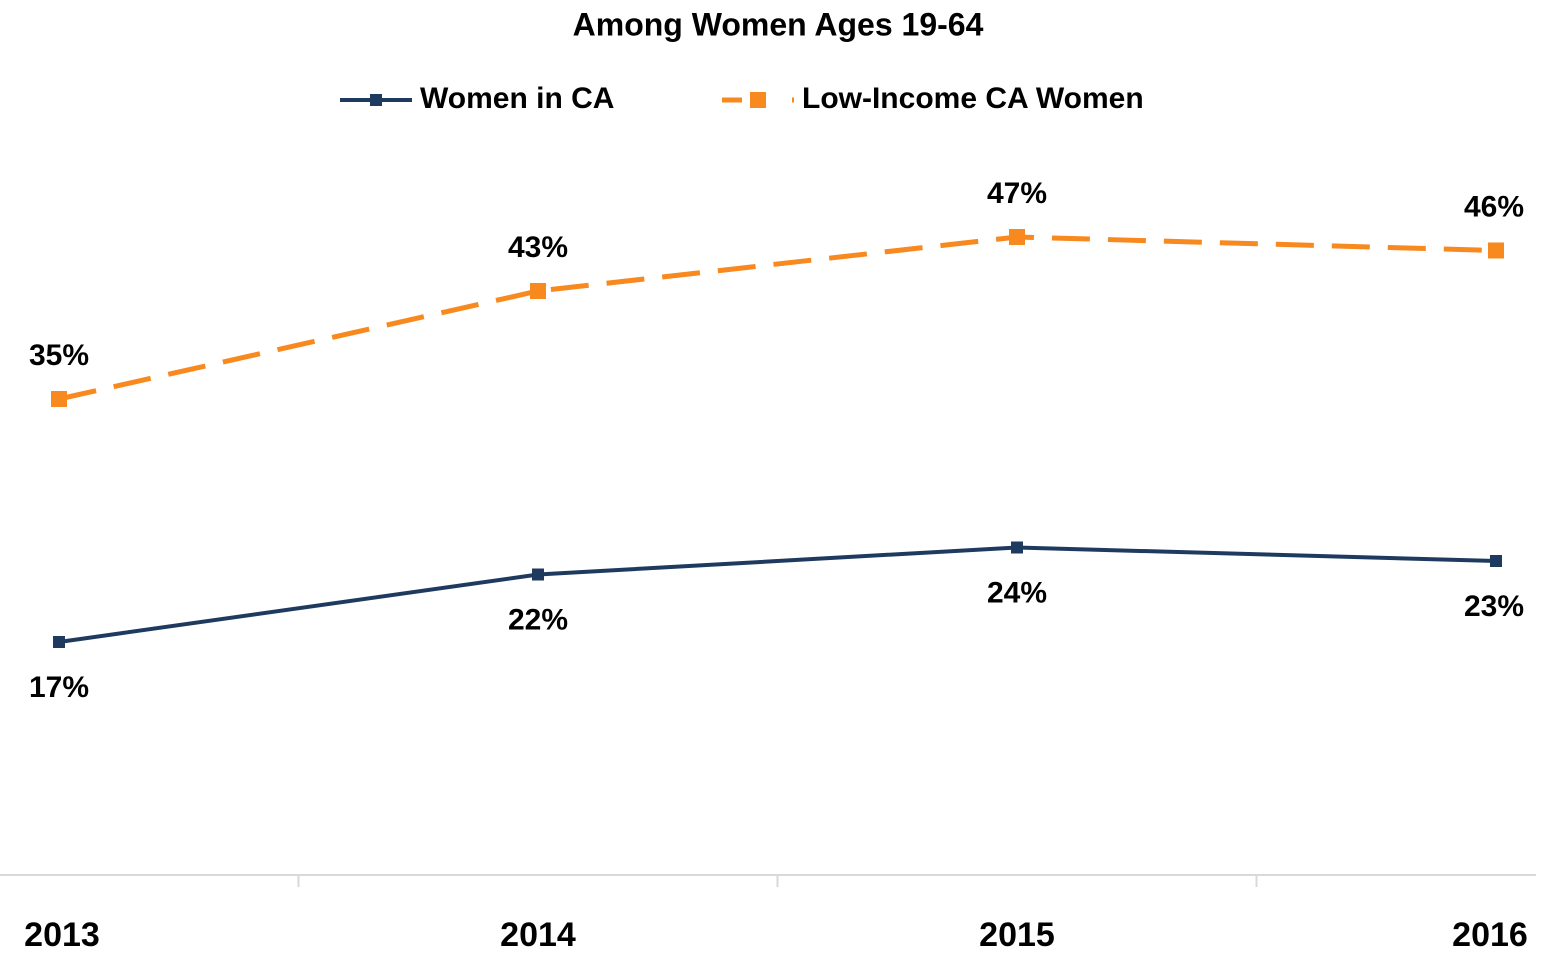 The image size is (1553, 956). Describe the element at coordinates (777, 594) in the screenshot. I see `series-line` at that location.